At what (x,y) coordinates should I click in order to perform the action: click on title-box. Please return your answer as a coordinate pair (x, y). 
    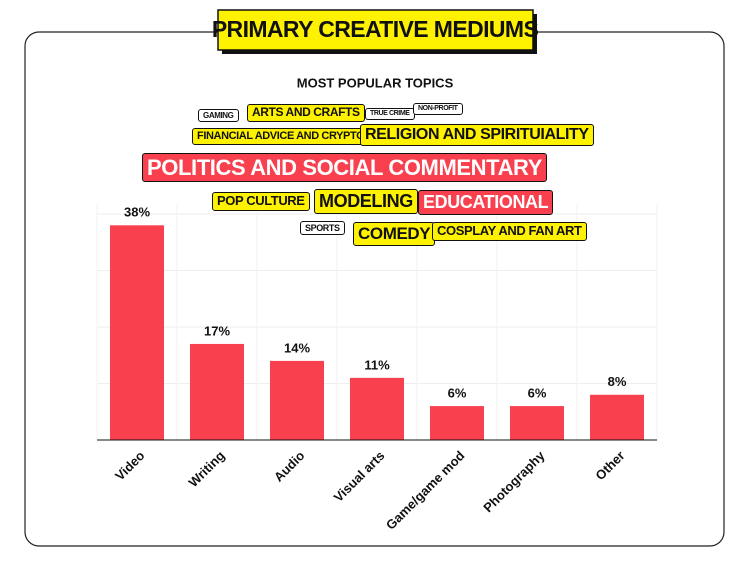
    Looking at the image, I should click on (375, 30).